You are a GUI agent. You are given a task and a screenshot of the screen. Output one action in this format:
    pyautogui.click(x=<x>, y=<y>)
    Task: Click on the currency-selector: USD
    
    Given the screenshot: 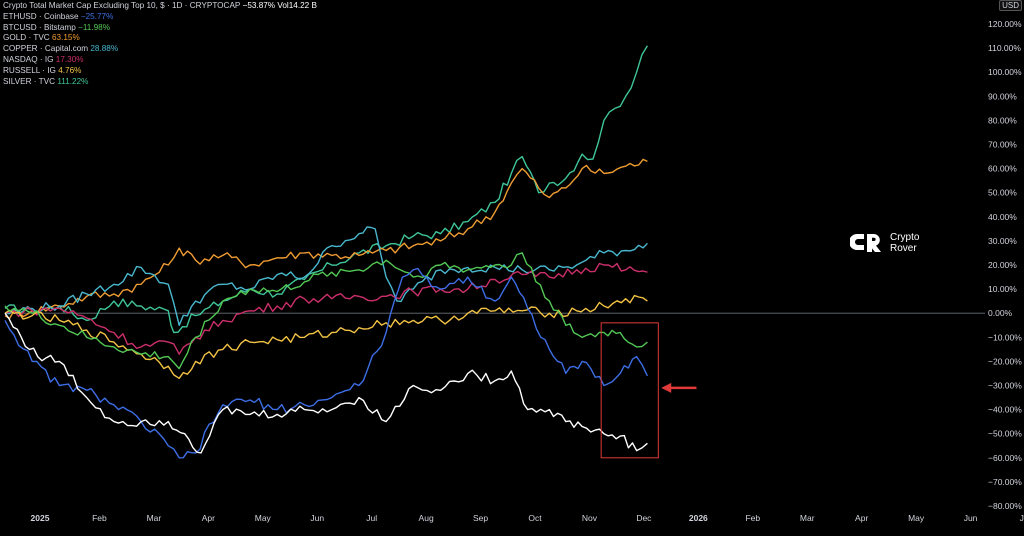 What is the action you would take?
    pyautogui.click(x=1010, y=5)
    